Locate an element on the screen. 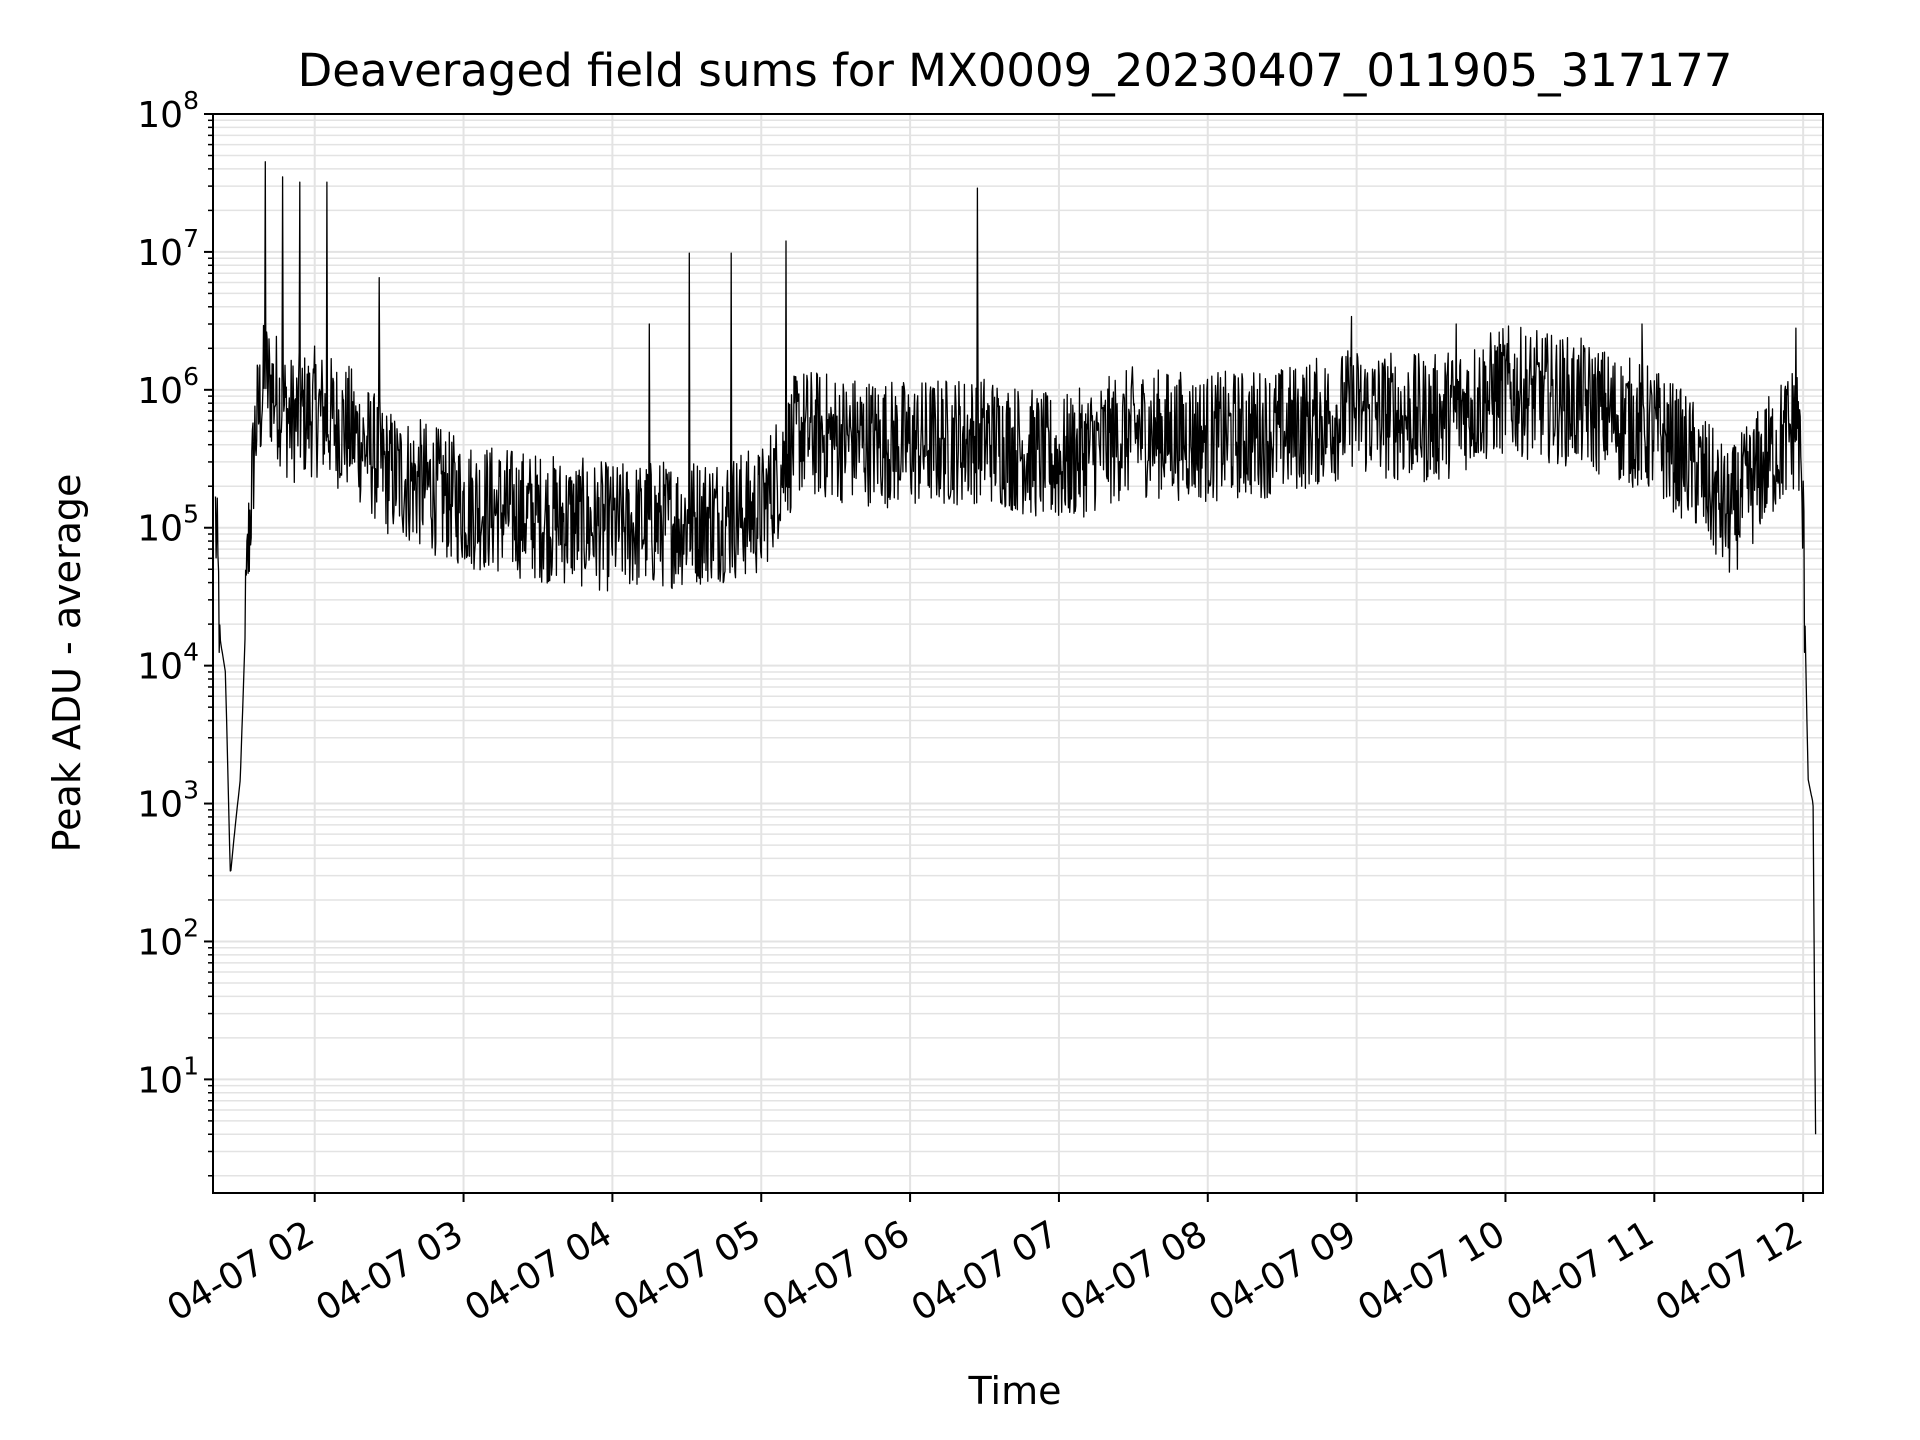 This screenshot has height=1440, width=1920. y-tick-label: 10³ is located at coordinates (168, 801).